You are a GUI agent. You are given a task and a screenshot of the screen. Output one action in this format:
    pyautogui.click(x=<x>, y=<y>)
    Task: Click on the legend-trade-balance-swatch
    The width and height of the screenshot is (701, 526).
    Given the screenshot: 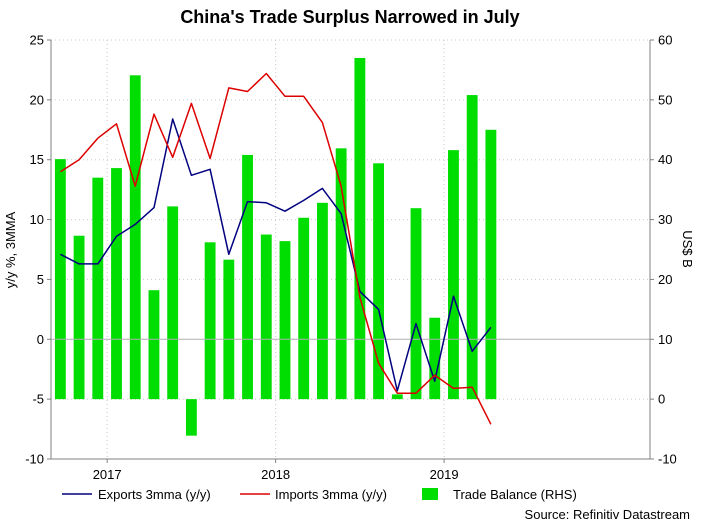 What is the action you would take?
    pyautogui.click(x=430, y=494)
    